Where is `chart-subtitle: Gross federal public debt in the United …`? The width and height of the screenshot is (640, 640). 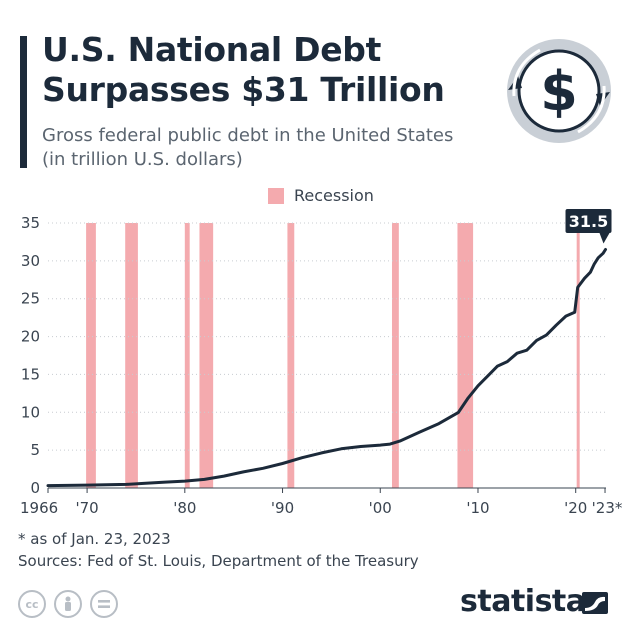
chart-subtitle: Gross federal public debt in the United … is located at coordinates (247, 148).